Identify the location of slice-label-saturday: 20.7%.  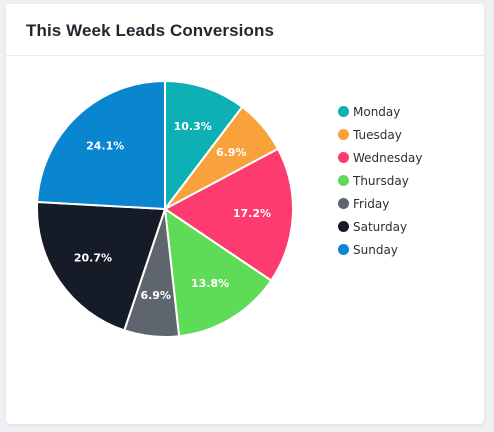
(93, 257).